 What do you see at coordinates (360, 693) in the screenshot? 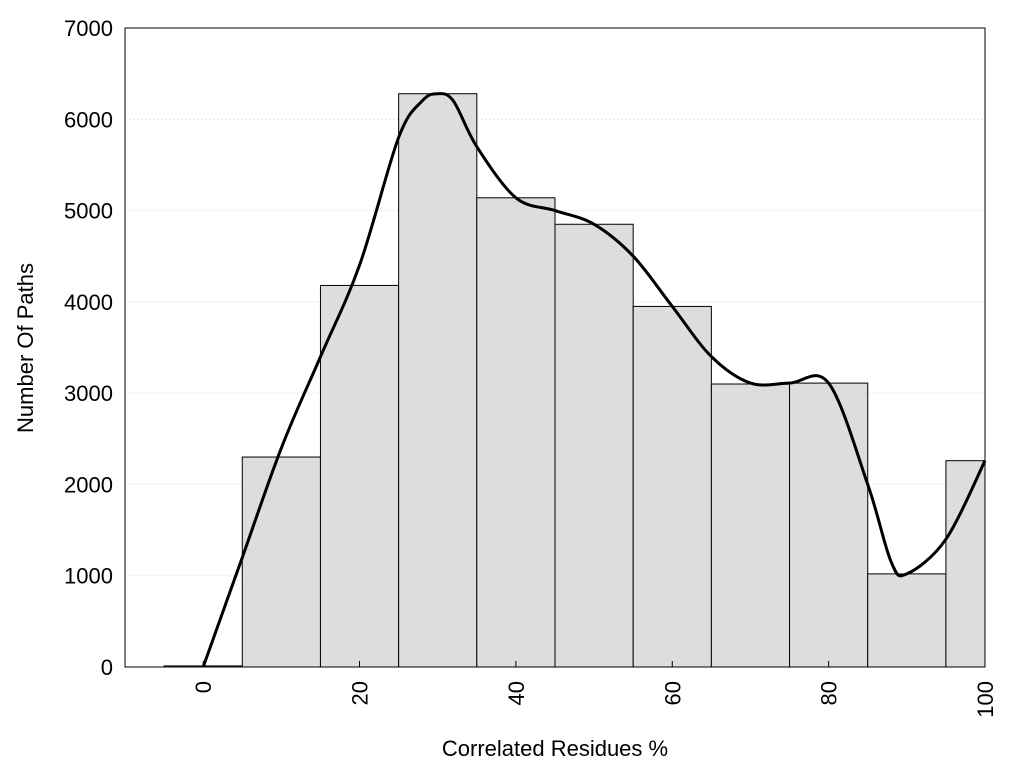
I see `x-tick-label-20: 20` at bounding box center [360, 693].